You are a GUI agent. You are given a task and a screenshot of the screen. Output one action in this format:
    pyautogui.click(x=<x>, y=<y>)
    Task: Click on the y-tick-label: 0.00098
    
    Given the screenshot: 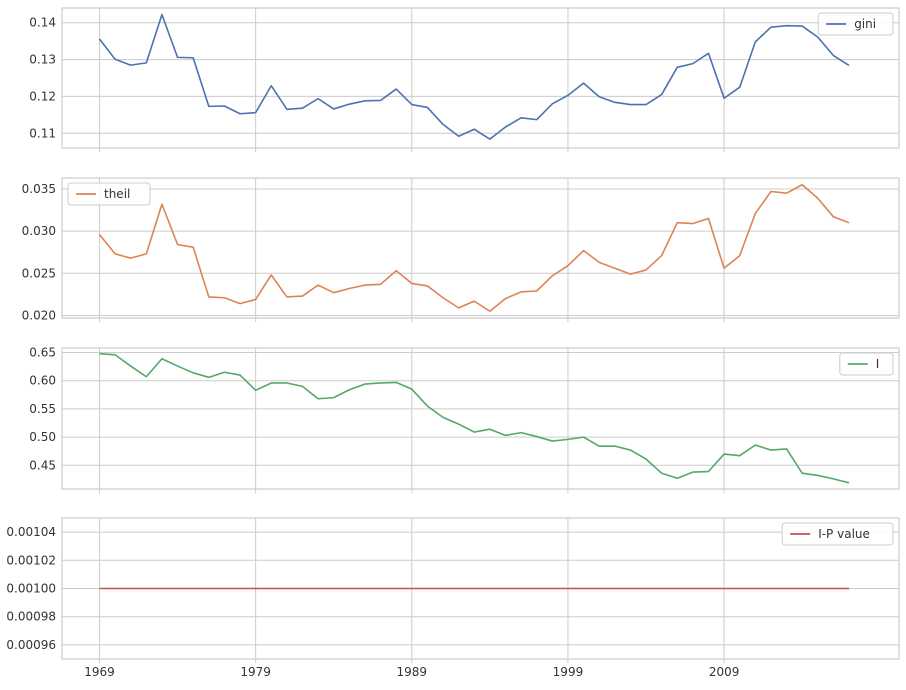 What is the action you would take?
    pyautogui.click(x=31, y=617)
    